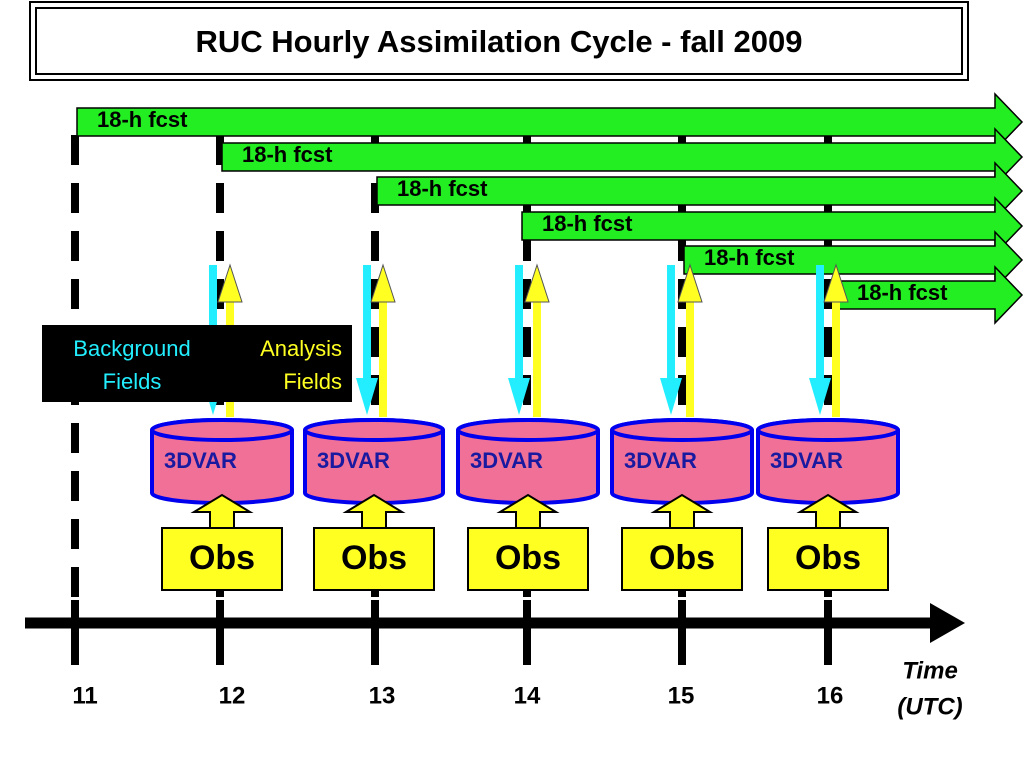 This screenshot has height=768, width=1024. I want to click on axis-label: Time, so click(930, 670).